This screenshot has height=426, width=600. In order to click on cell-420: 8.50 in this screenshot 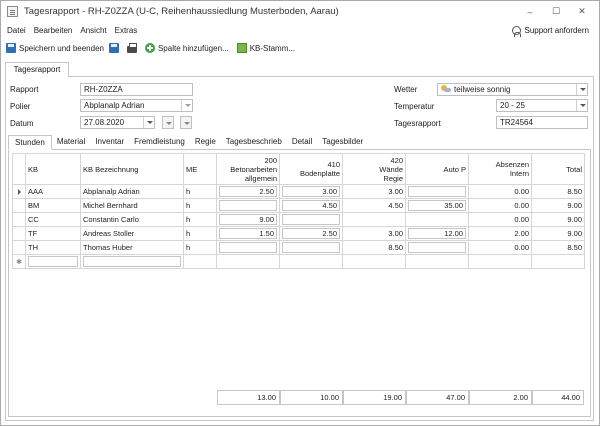, I will do `click(374, 247)`.